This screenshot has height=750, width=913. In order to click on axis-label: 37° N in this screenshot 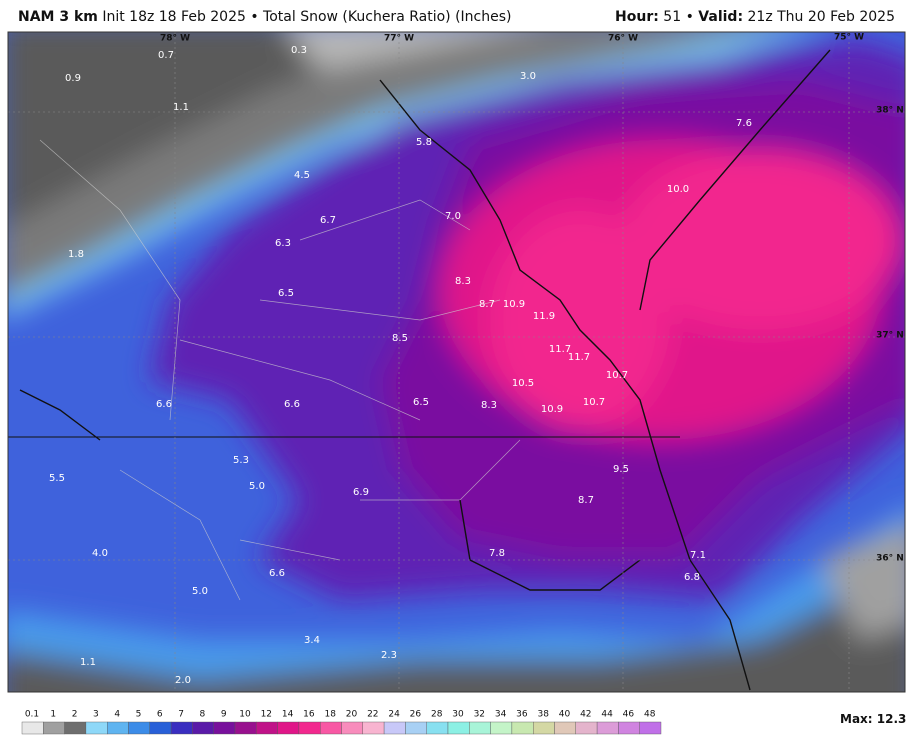, I will do `click(890, 336)`.